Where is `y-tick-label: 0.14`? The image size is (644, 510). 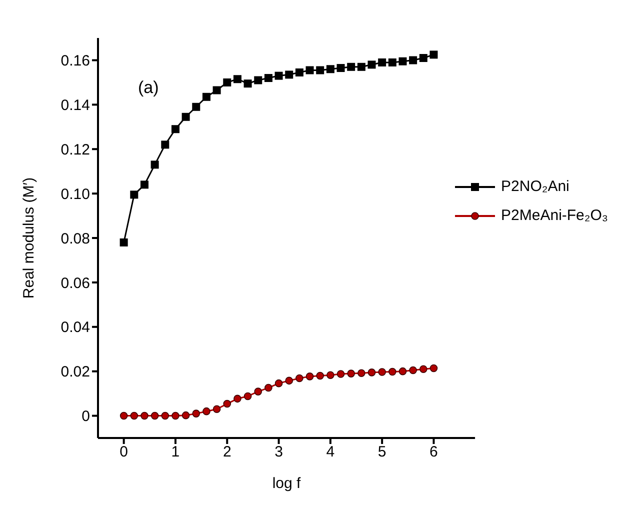
y-tick-label: 0.14 is located at coordinates (75, 105).